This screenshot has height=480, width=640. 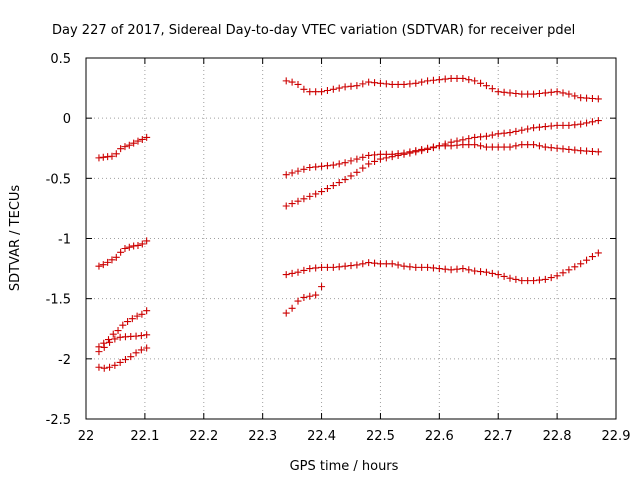 What do you see at coordinates (58, 420) in the screenshot?
I see `y-tick-label: -2.5` at bounding box center [58, 420].